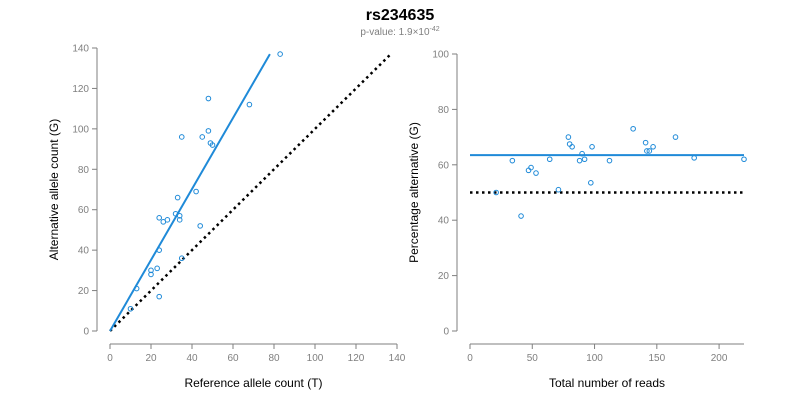  What do you see at coordinates (719, 358) in the screenshot?
I see `right-x-tick-label: 200` at bounding box center [719, 358].